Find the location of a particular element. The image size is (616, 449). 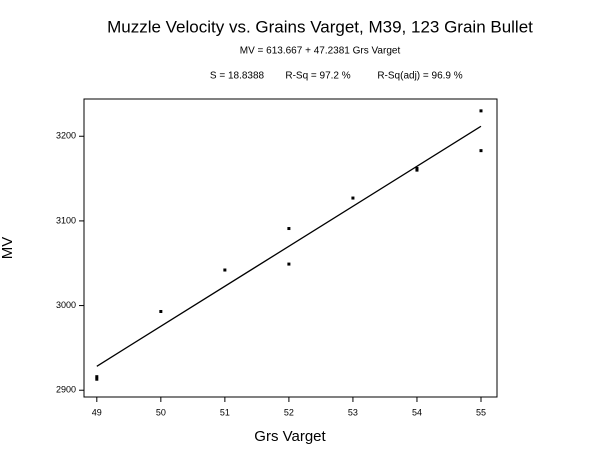

x-axis-label: Grs Varget is located at coordinates (290, 436).